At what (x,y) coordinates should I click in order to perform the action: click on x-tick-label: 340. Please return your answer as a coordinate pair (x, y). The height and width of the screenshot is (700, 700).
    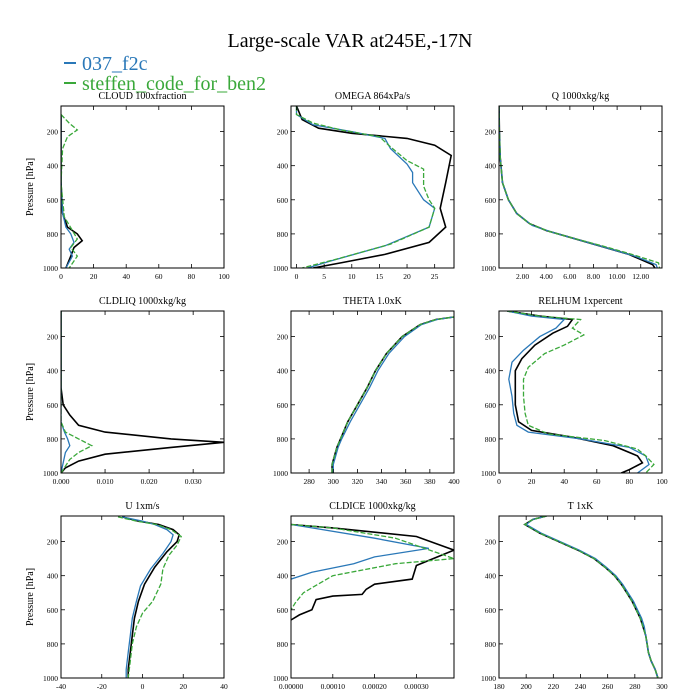
    Looking at the image, I should click on (382, 481).